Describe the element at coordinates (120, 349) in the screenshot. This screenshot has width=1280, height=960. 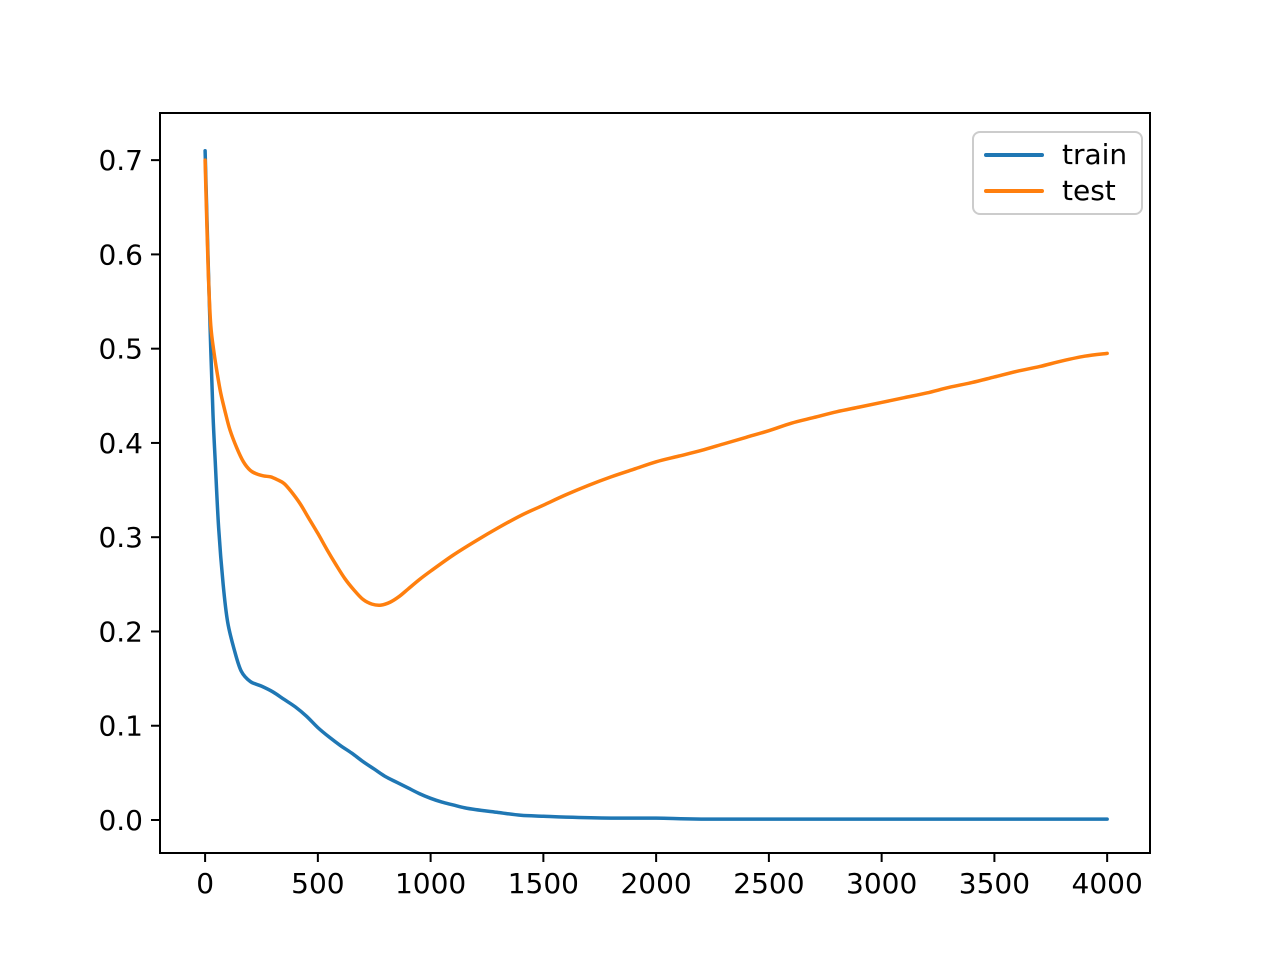
I see `y-tick-label: 0.5` at that location.